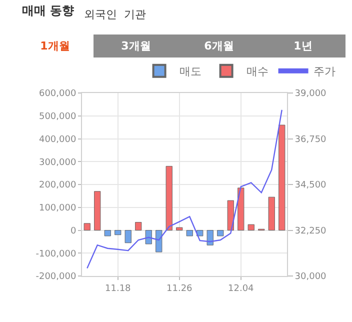  Describe the element at coordinates (324, 71) in the screenshot. I see `legend-label: 주가` at that location.